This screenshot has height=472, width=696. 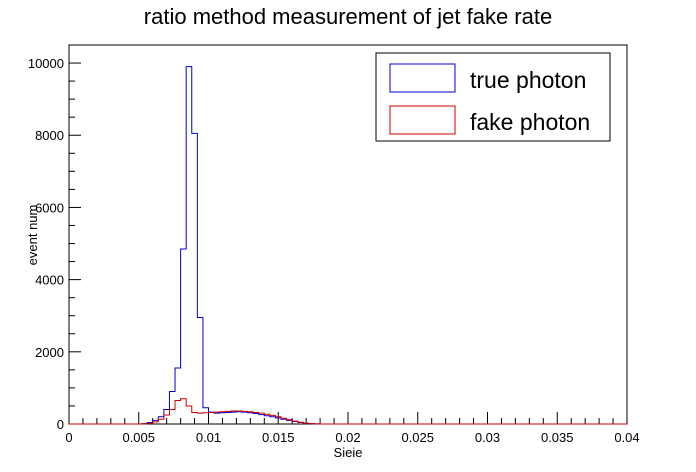 I want to click on legend: true photon fake photon, so click(x=493, y=97).